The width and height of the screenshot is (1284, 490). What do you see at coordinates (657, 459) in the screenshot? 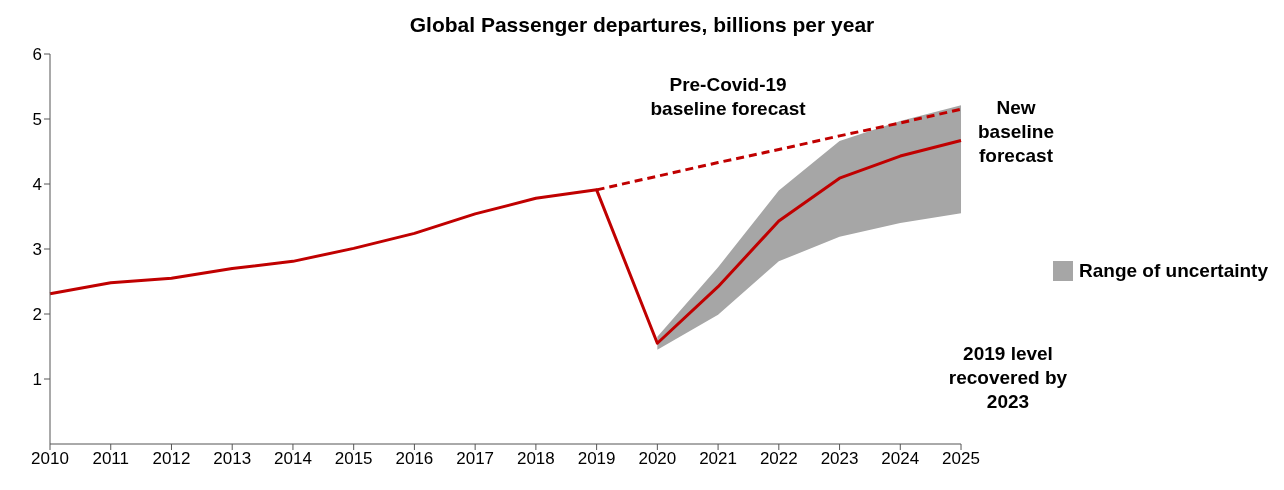
I see `x-tick-label: 2020` at bounding box center [657, 459].